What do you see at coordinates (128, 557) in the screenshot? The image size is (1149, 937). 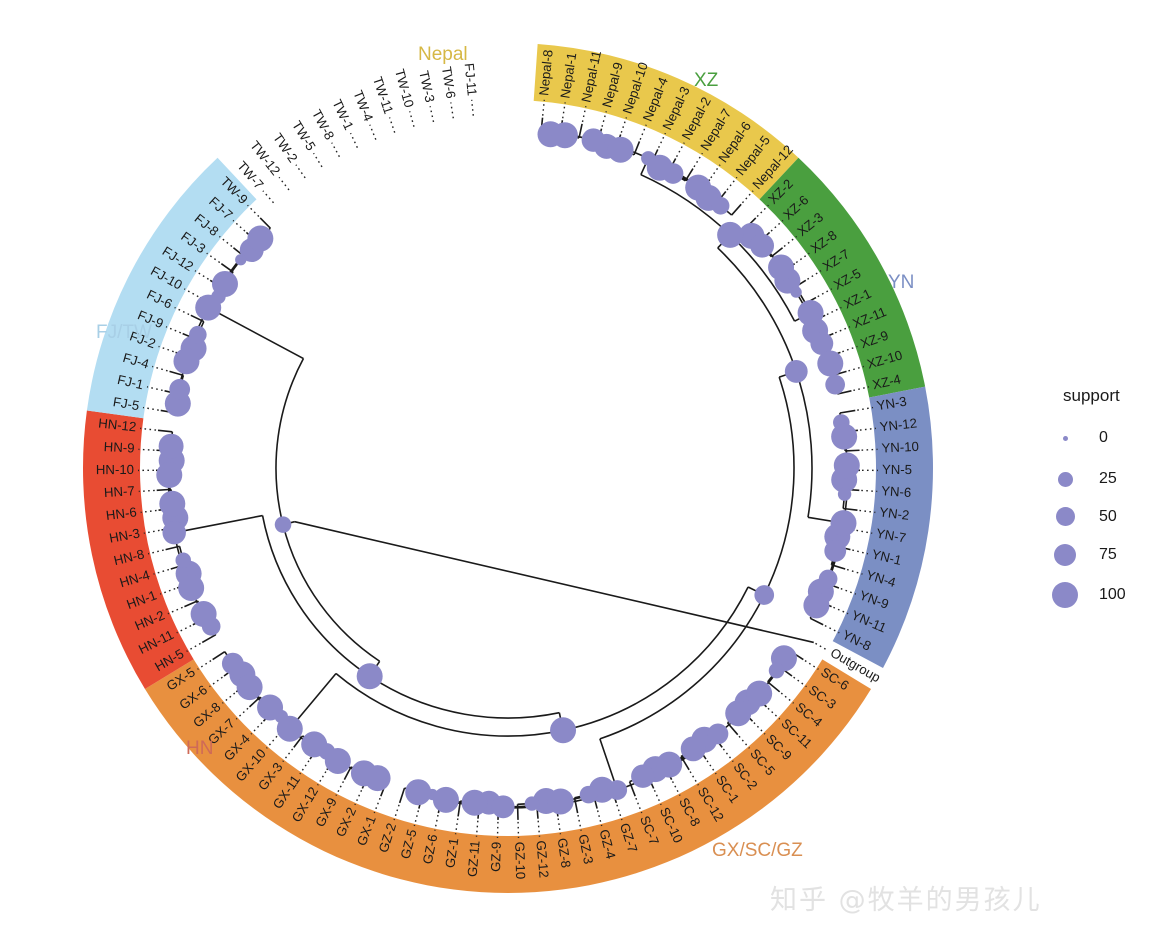 I see `tip-label: HN-8` at bounding box center [128, 557].